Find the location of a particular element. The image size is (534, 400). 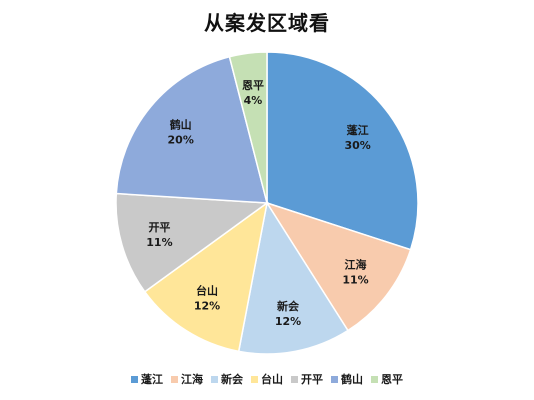

slice-category-label: 江海 is located at coordinates (355, 265).